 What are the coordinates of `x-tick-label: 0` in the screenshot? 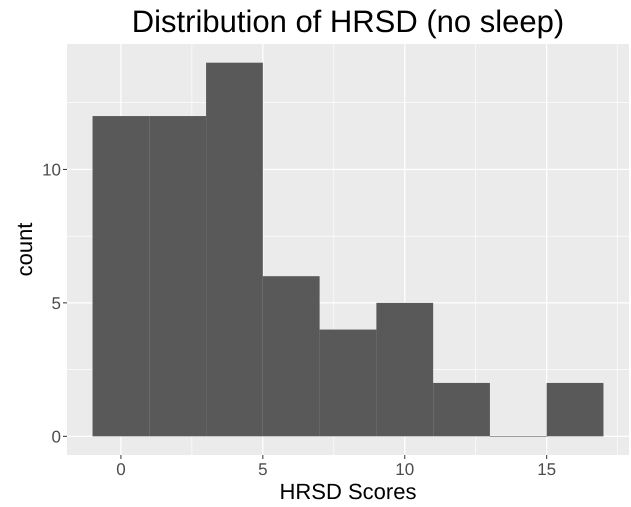 It's located at (121, 469).